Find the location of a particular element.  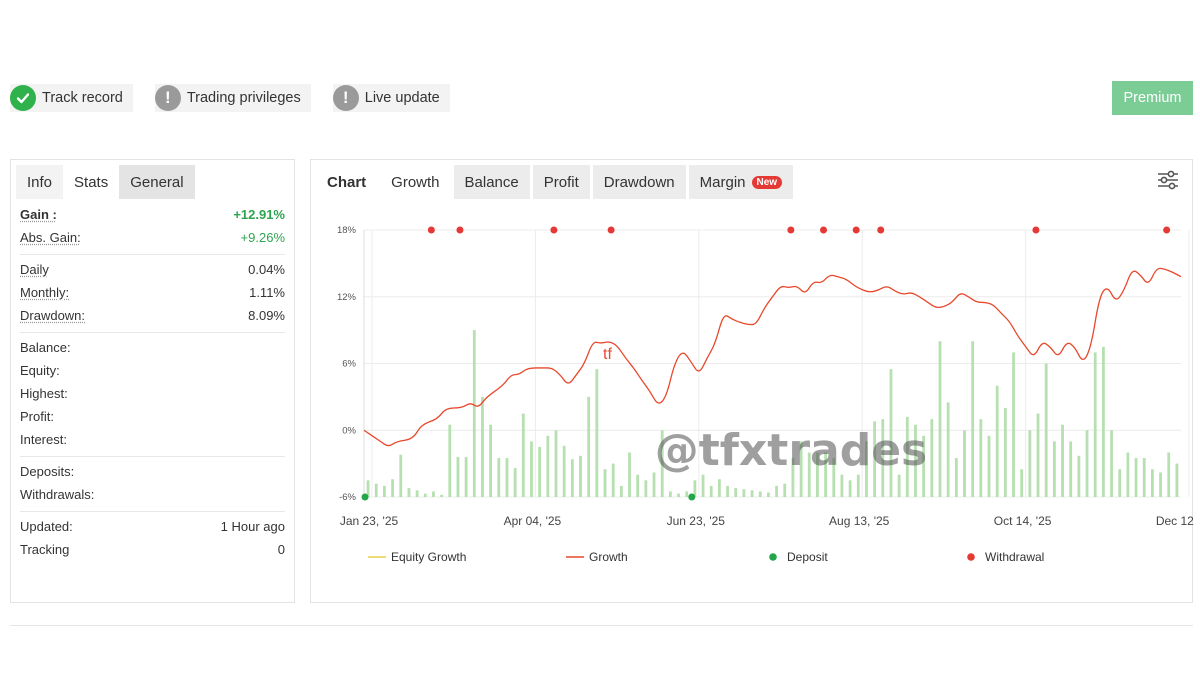

legend-equity-label: Equity Growth is located at coordinates (428, 557).